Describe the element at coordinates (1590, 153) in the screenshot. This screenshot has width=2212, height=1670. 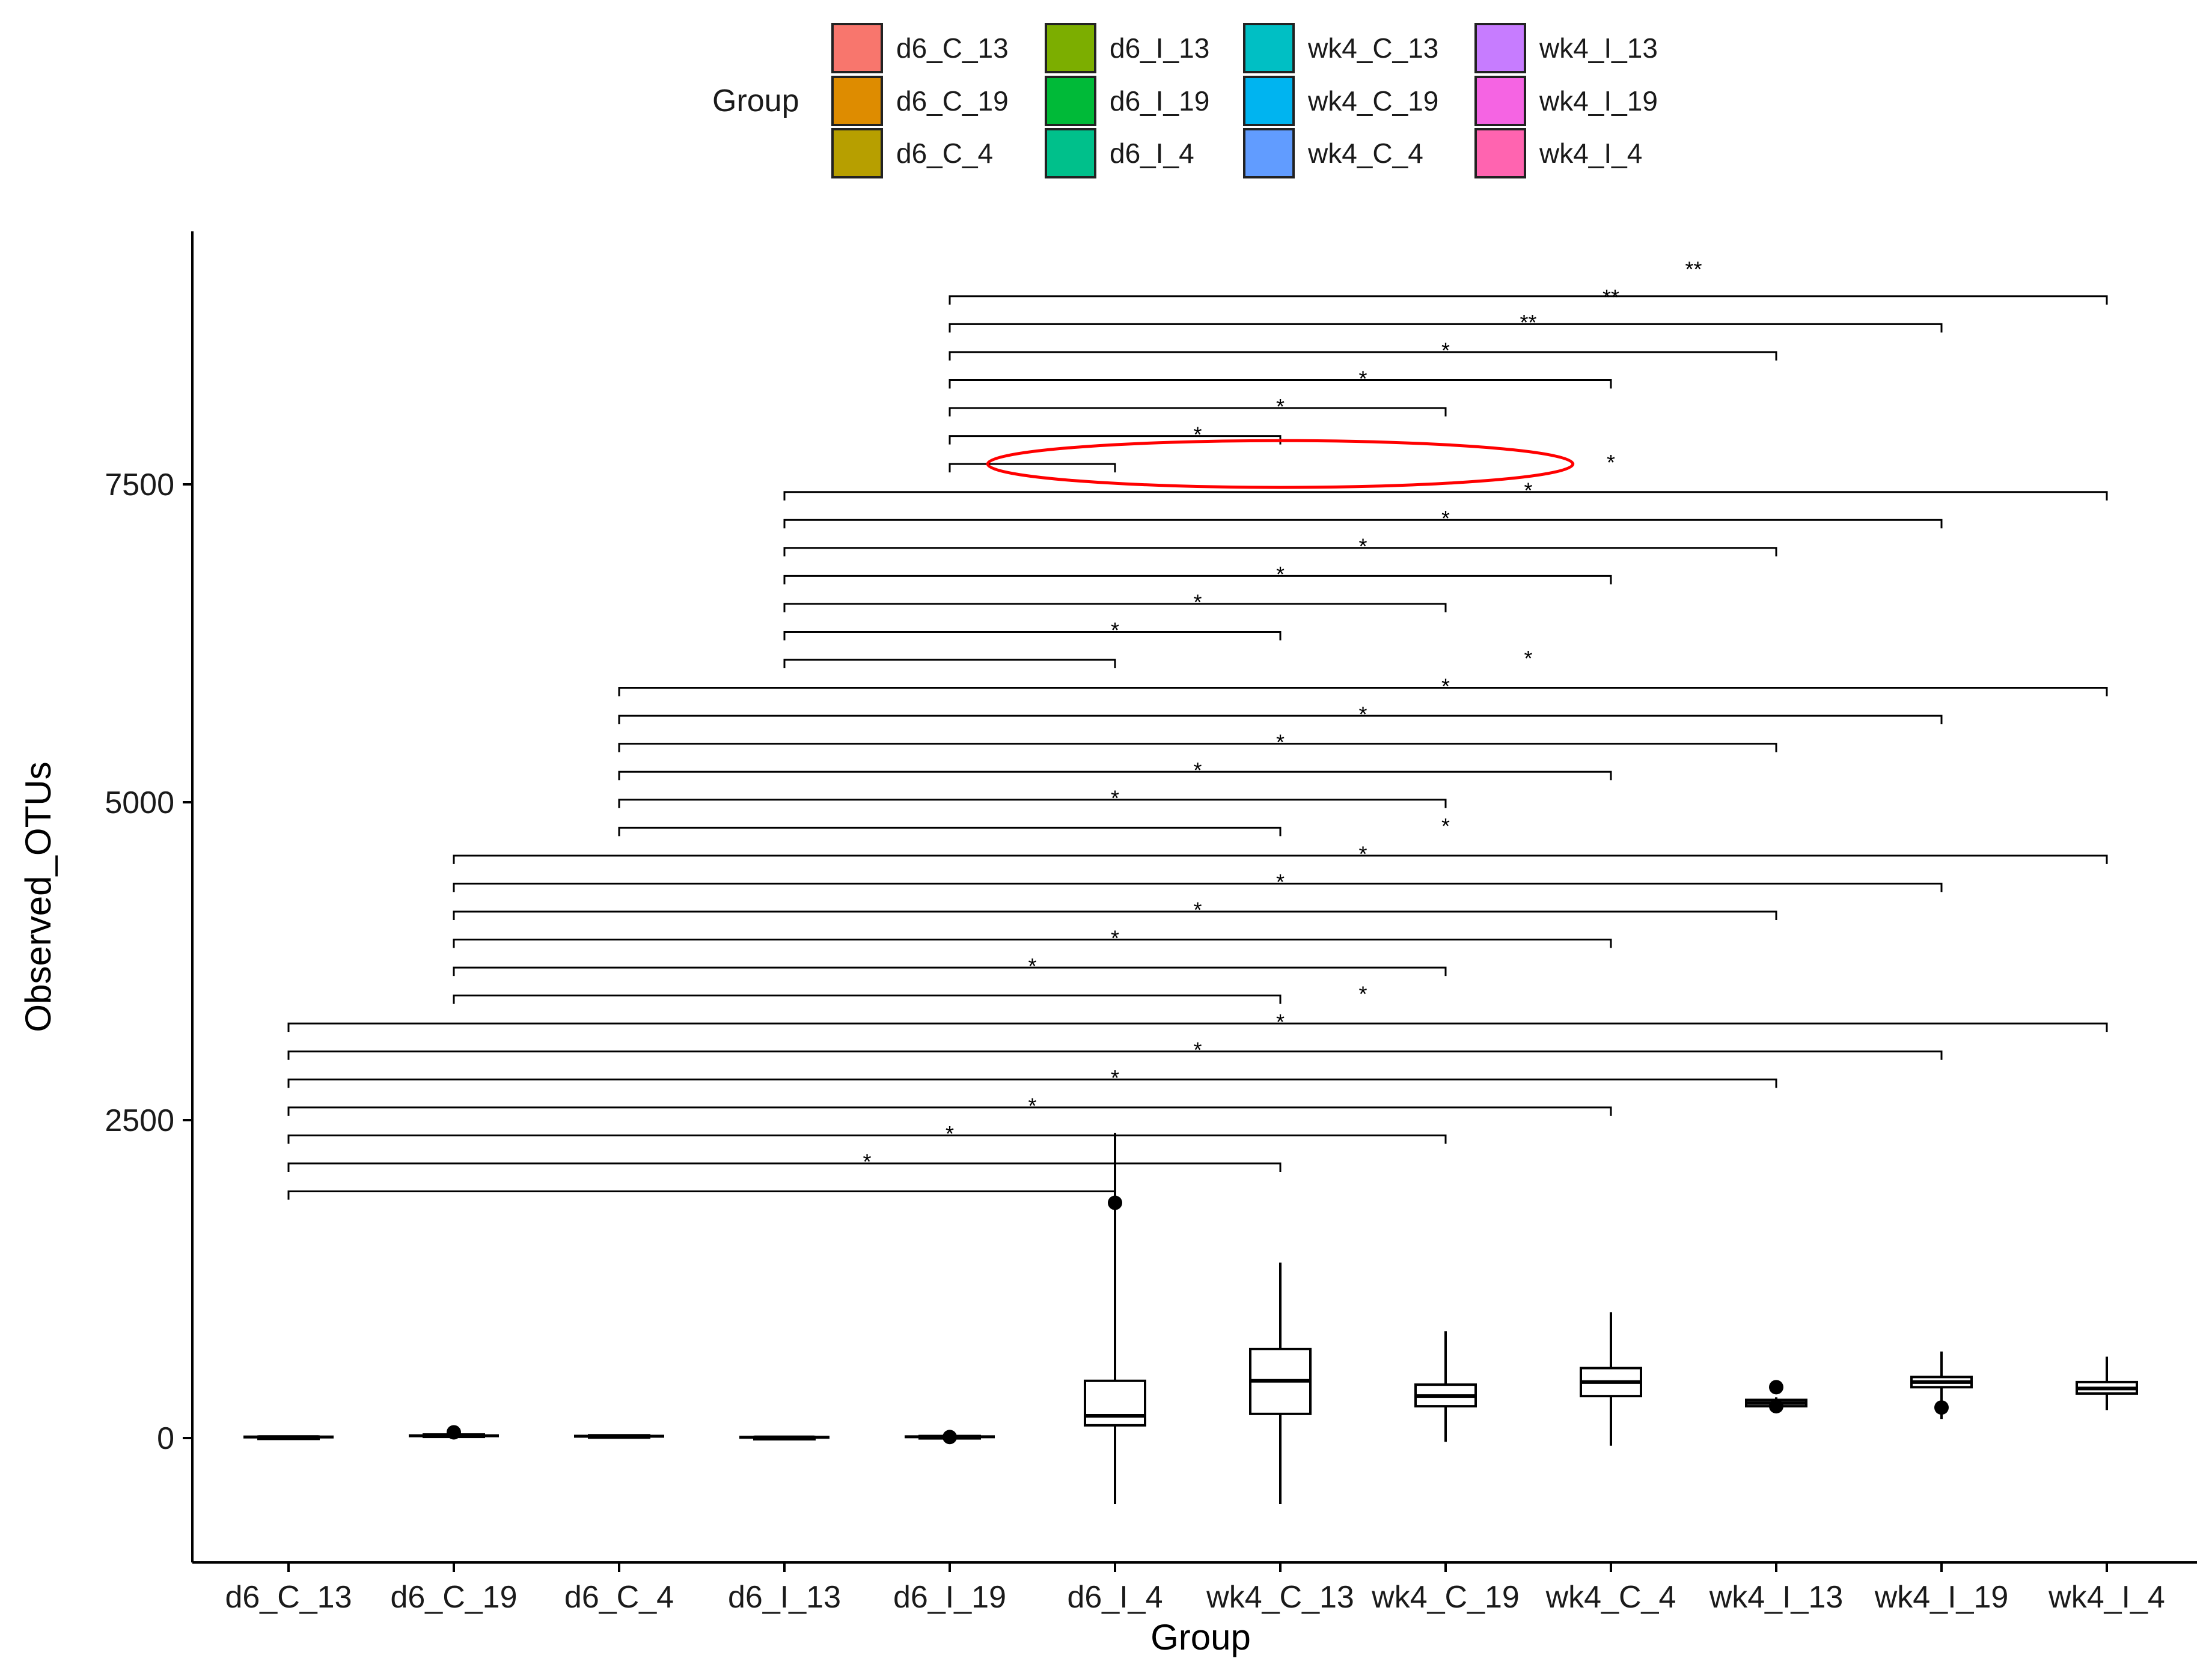
I see `legend-label: wk4_I_4` at that location.